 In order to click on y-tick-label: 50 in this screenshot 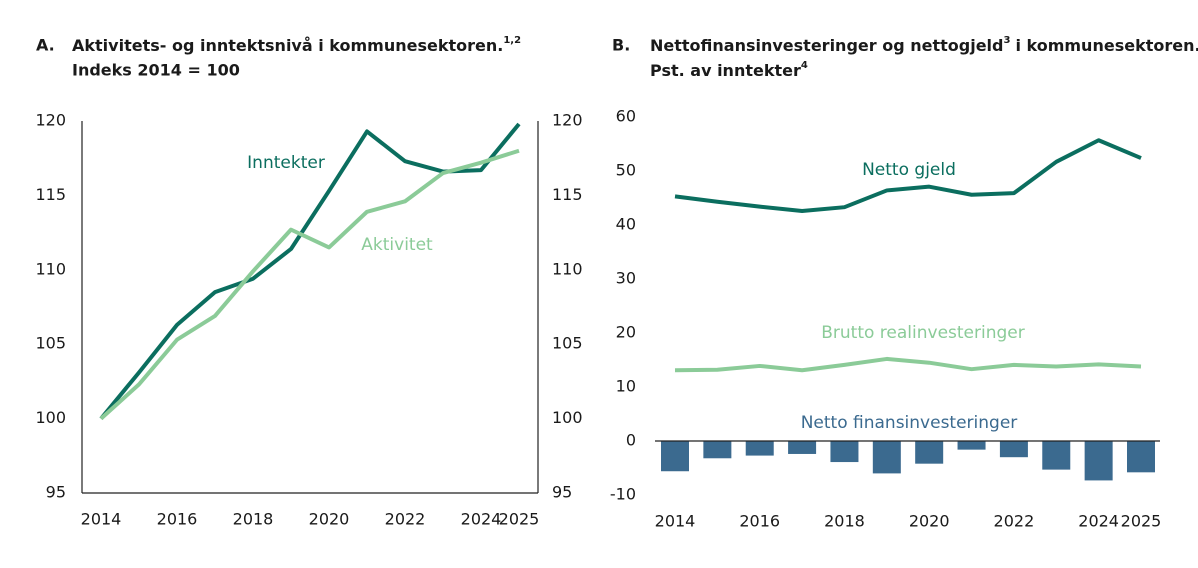, I will do `click(626, 170)`.